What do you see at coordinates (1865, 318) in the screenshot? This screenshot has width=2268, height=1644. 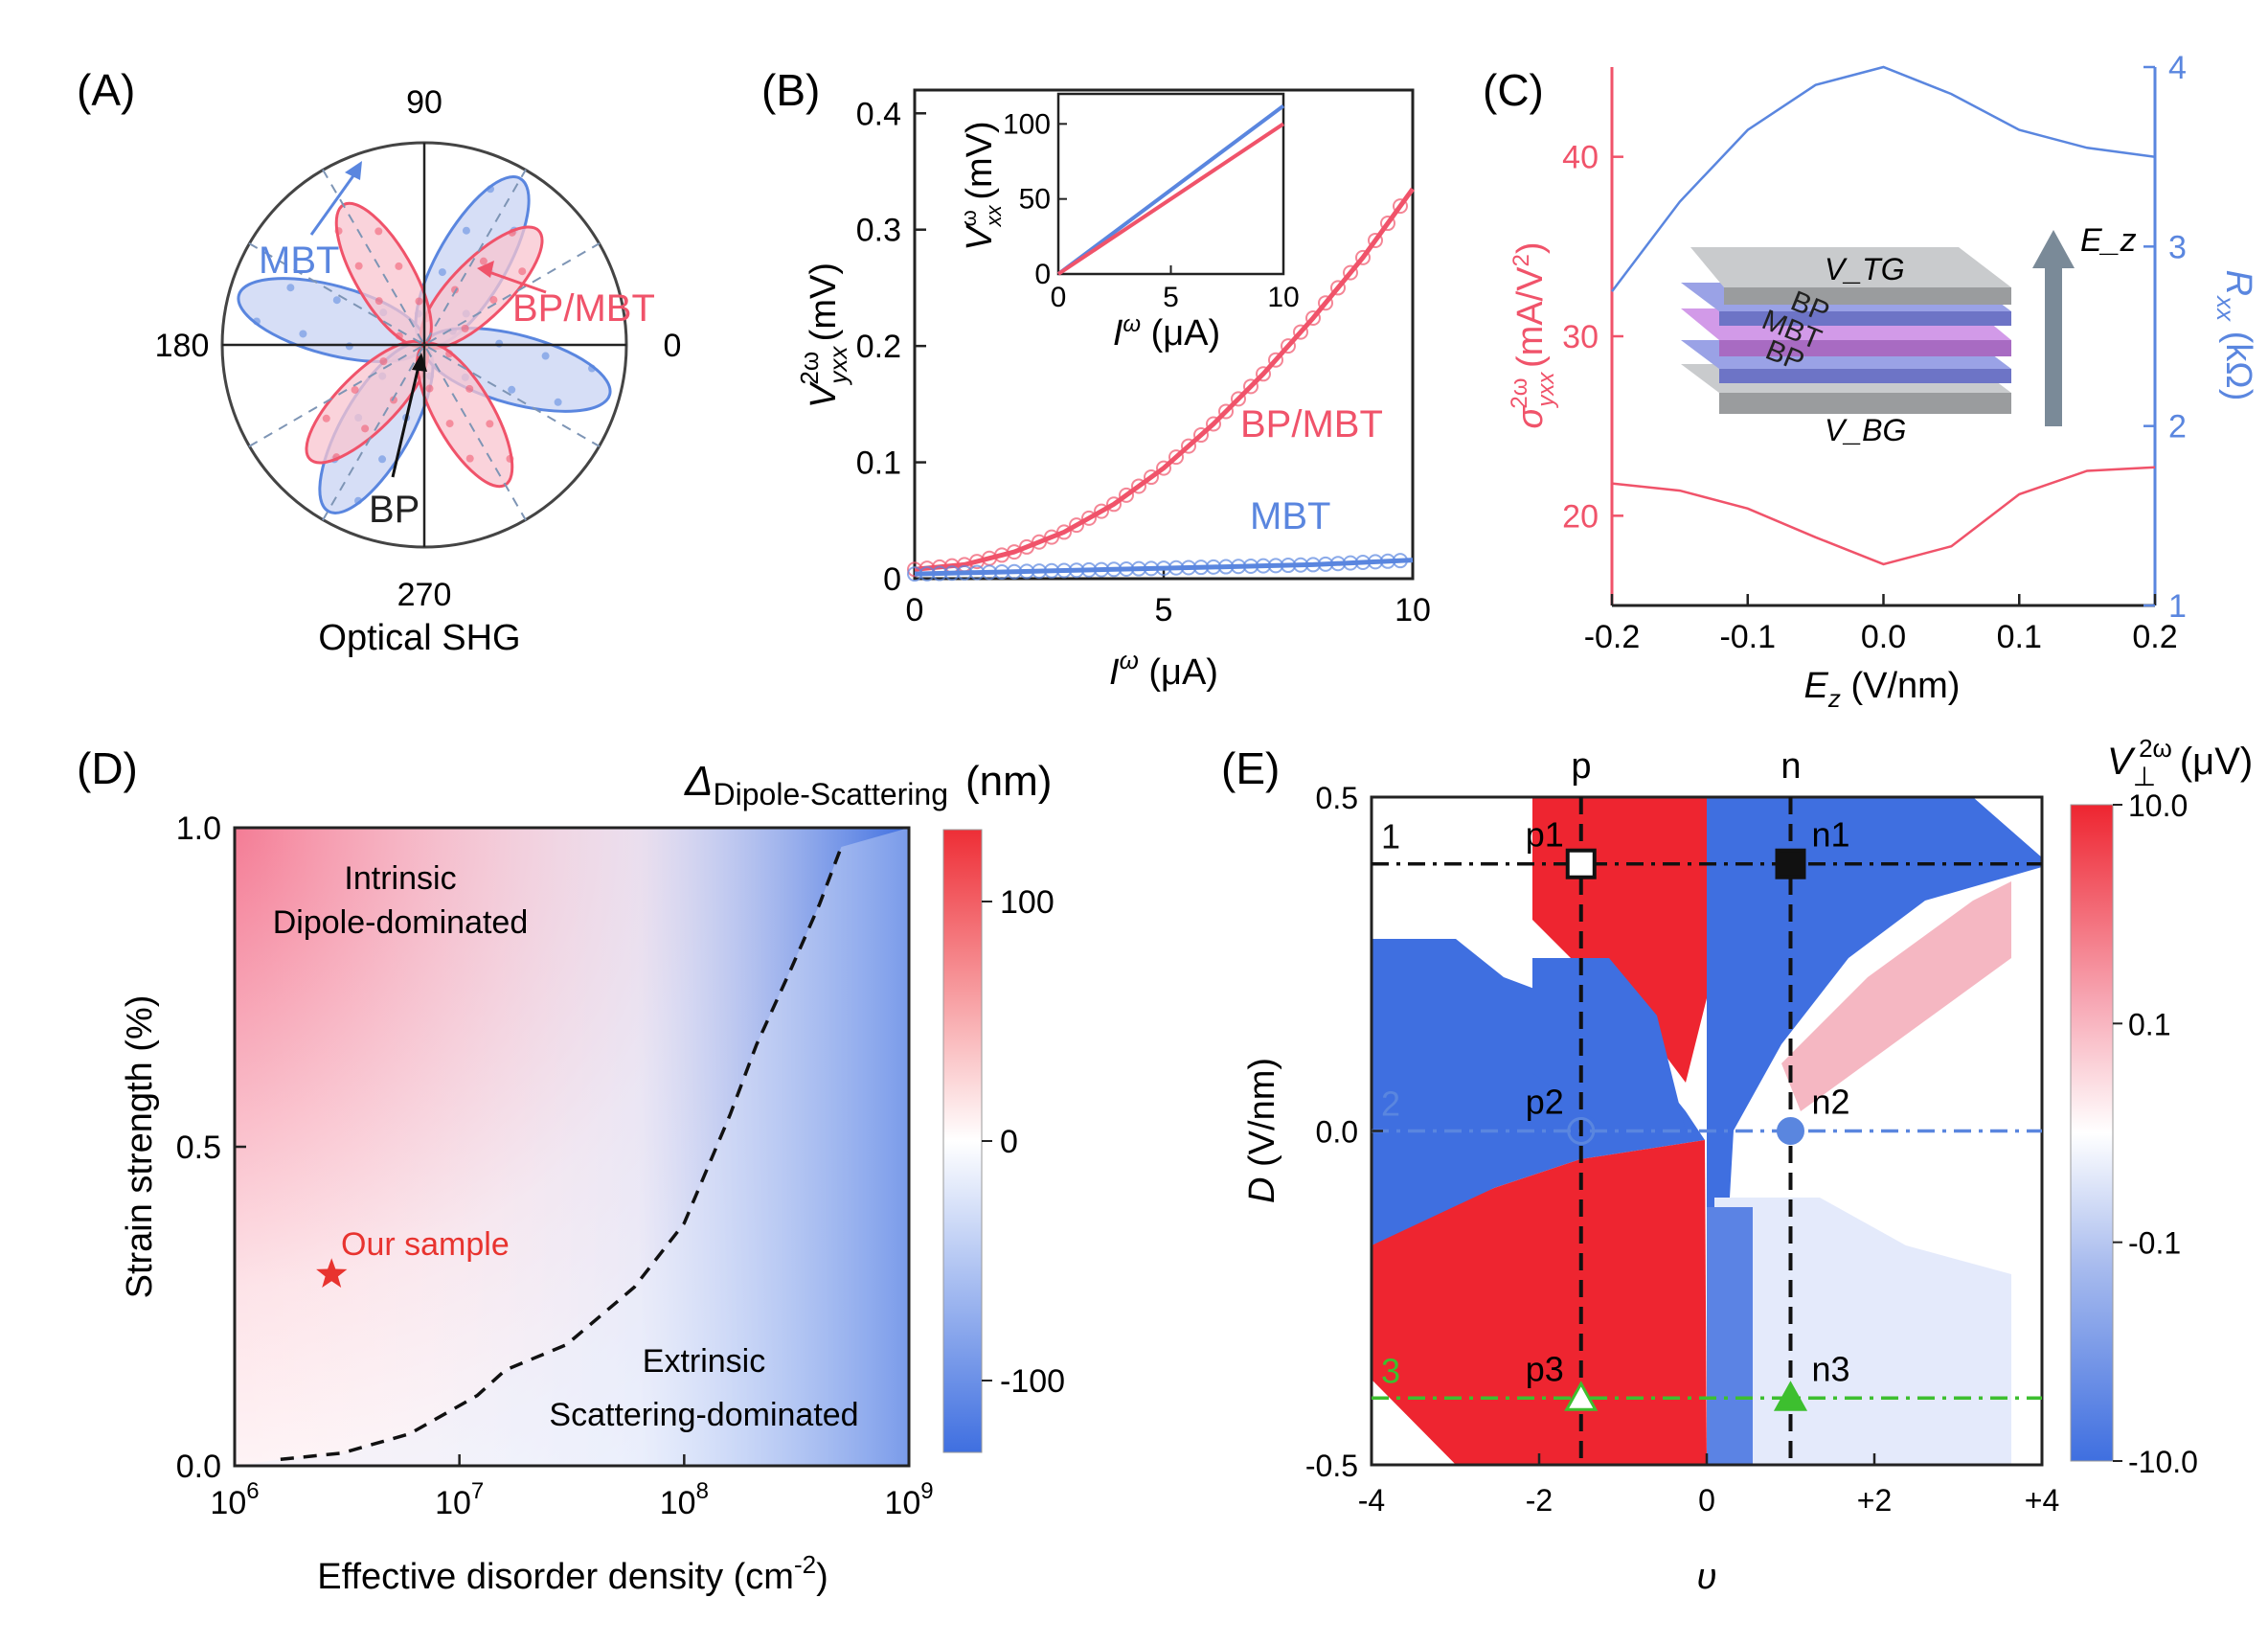 I see `layer-bp1-side` at bounding box center [1865, 318].